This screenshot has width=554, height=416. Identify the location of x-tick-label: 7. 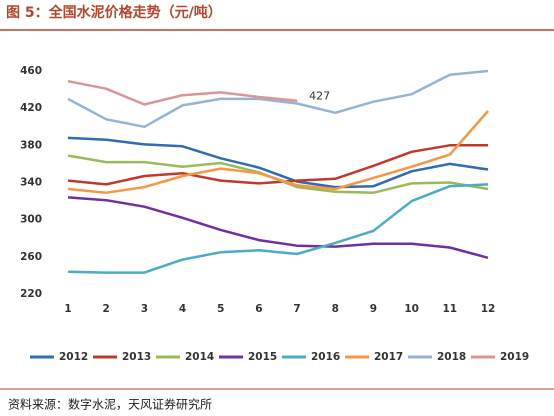
(296, 309).